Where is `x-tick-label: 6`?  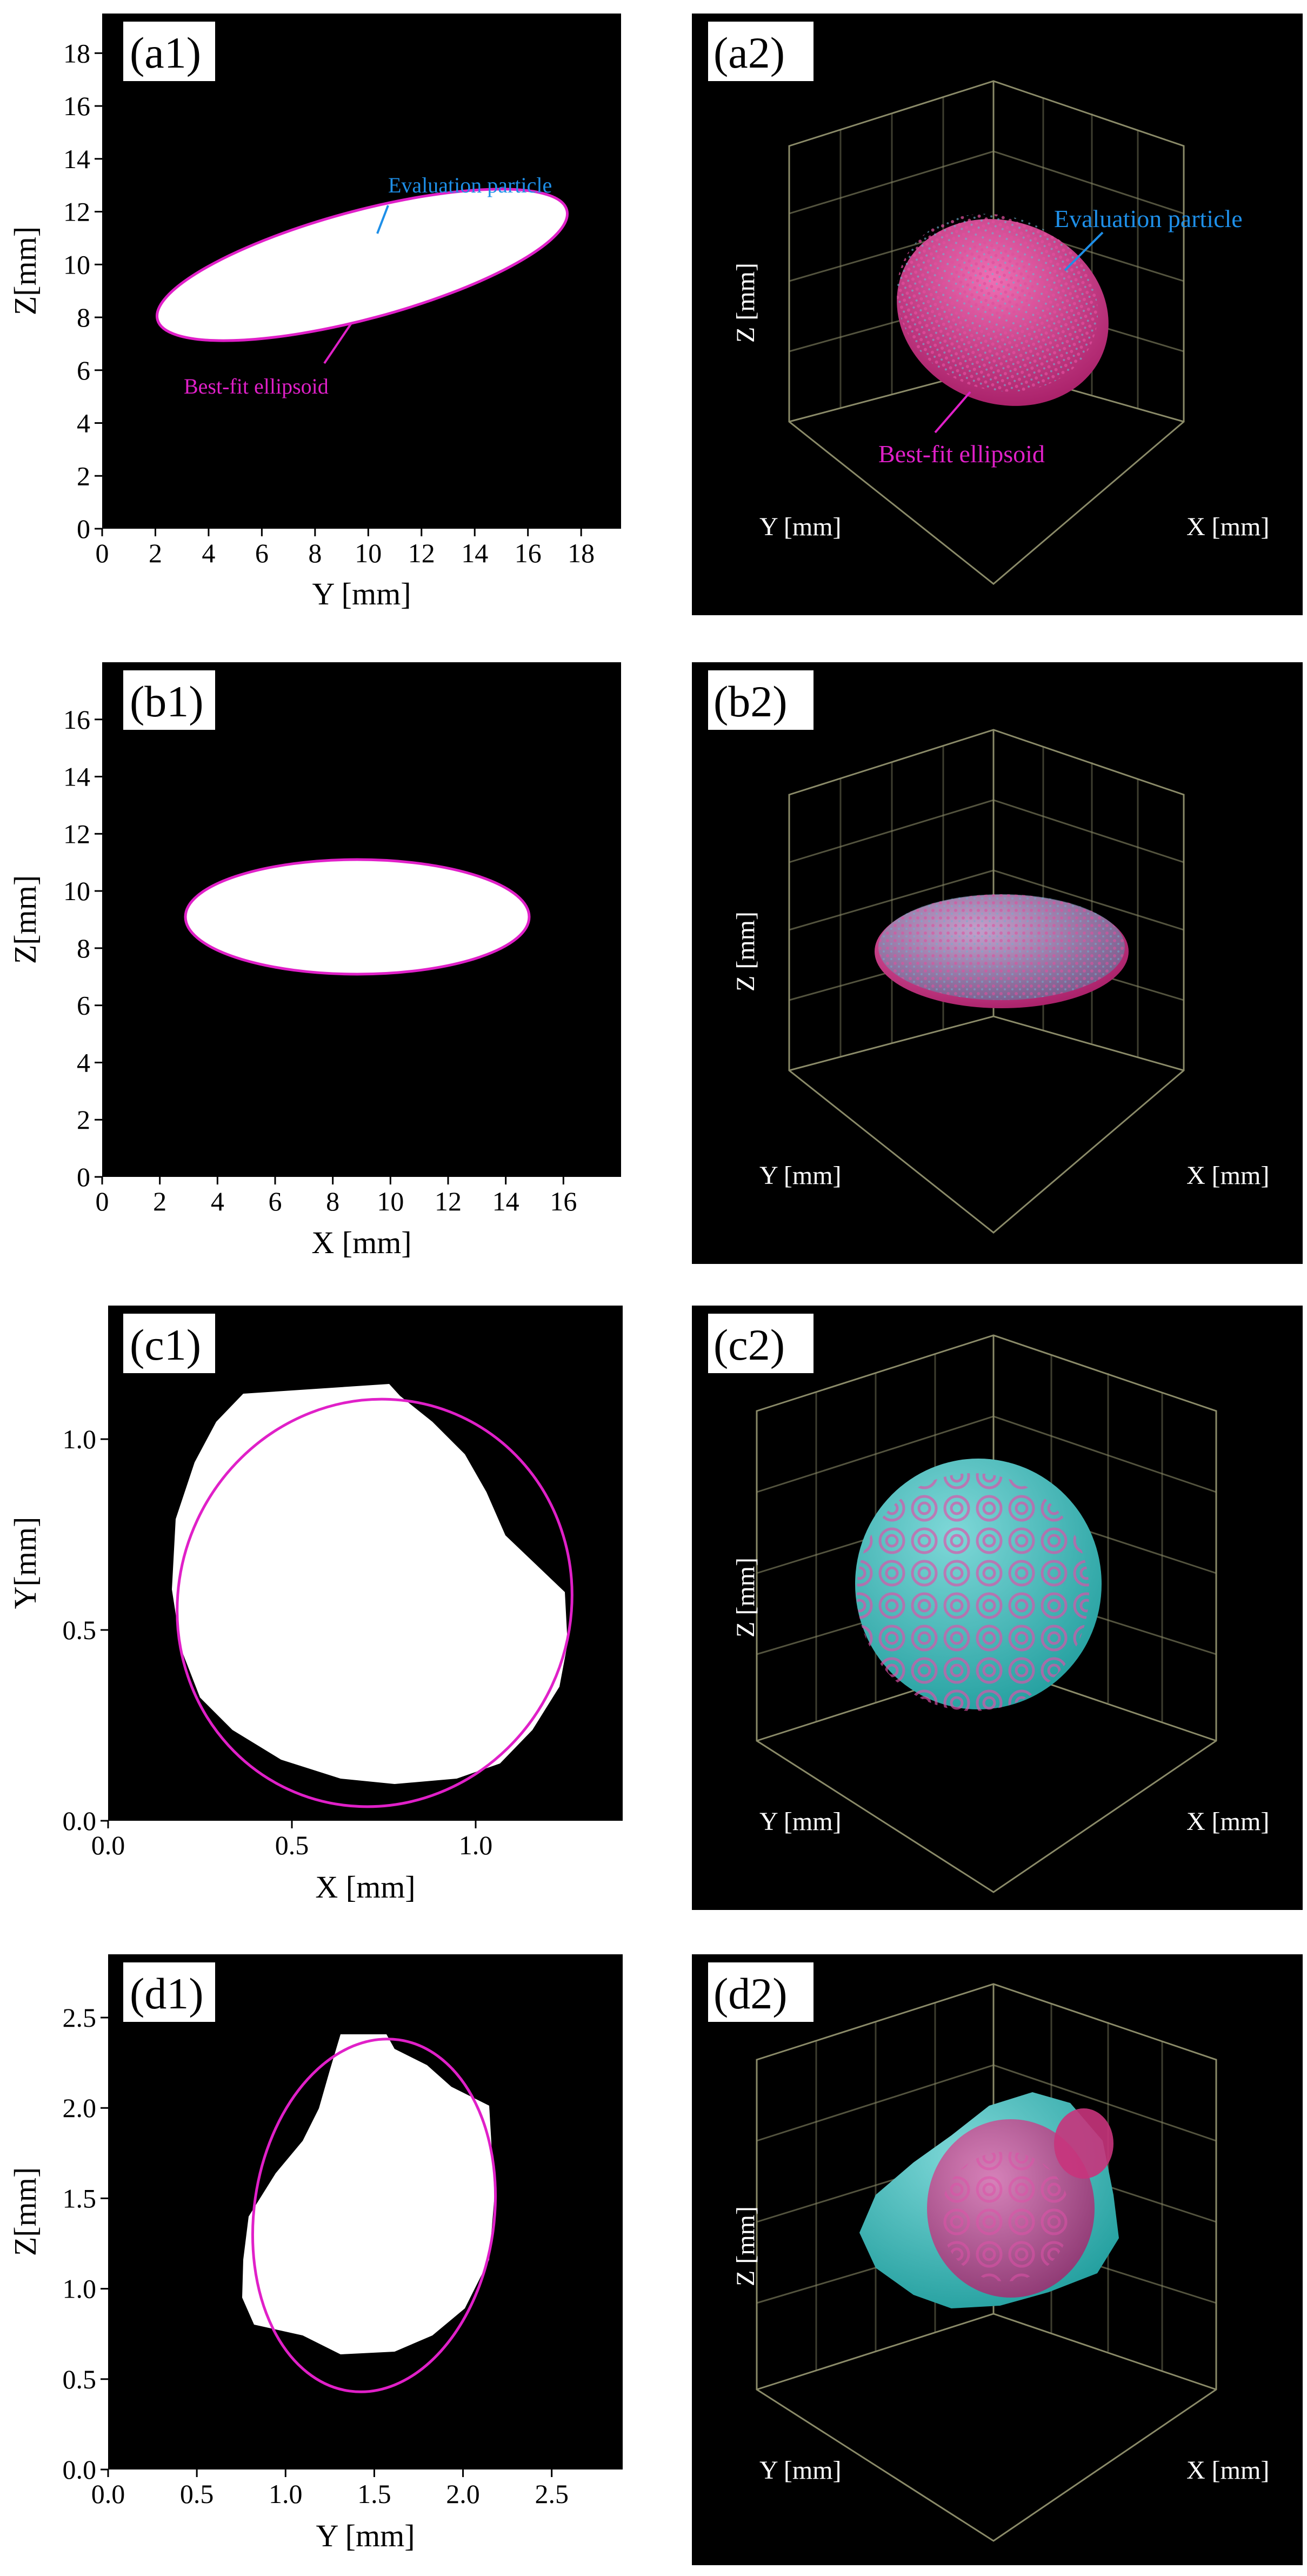 x-tick-label: 6 is located at coordinates (275, 1201).